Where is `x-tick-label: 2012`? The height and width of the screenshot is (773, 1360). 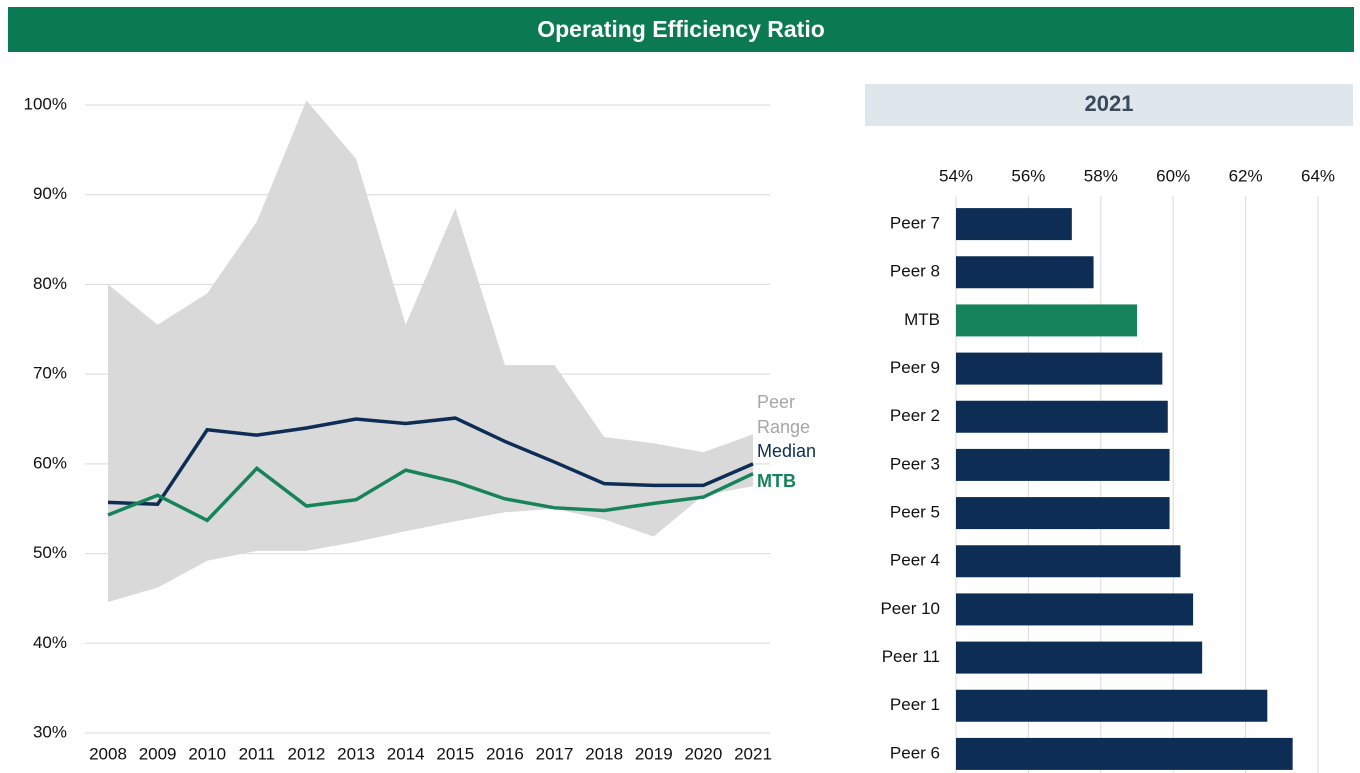
x-tick-label: 2012 is located at coordinates (307, 753).